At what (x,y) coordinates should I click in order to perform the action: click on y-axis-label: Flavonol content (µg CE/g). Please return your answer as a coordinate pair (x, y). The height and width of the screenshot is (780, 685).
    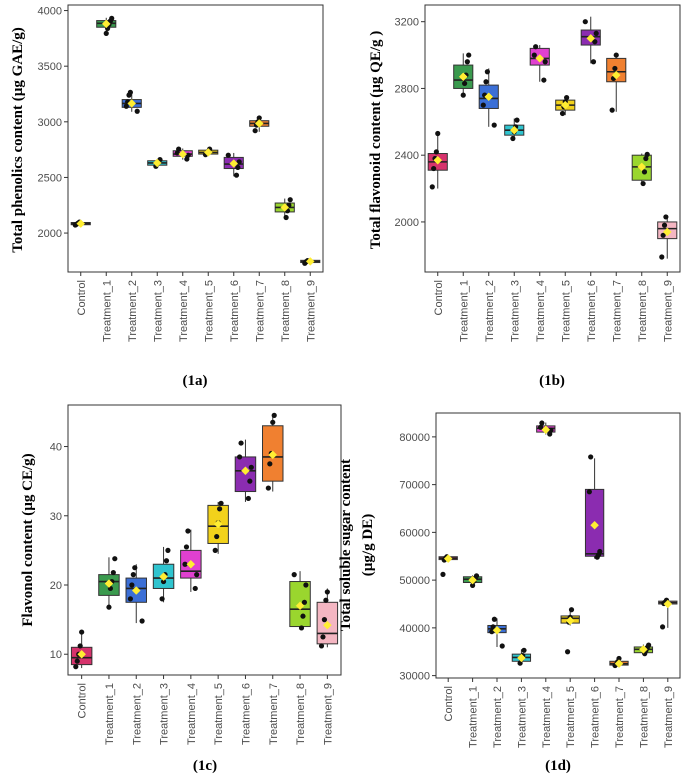
    Looking at the image, I should click on (28, 539).